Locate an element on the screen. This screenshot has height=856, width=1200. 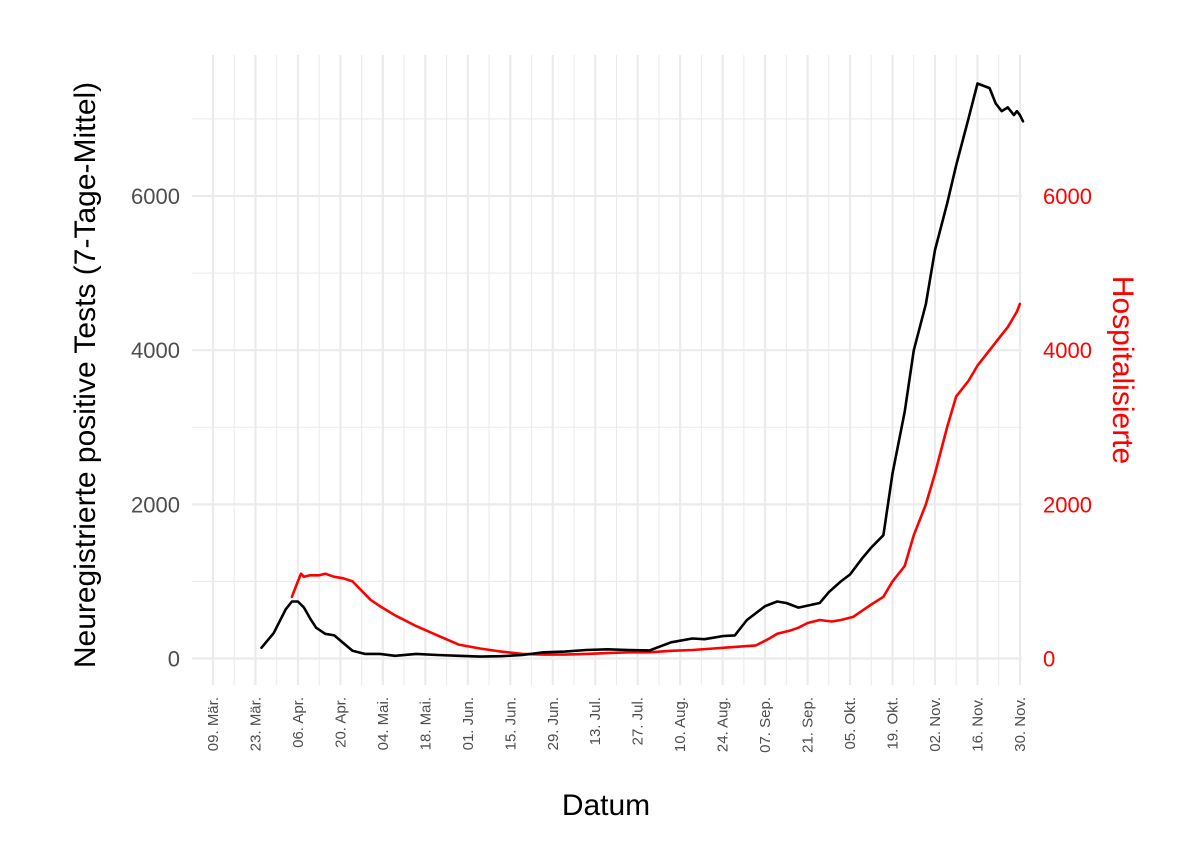
right-y-tick-label: 4000 is located at coordinates (1067, 350).